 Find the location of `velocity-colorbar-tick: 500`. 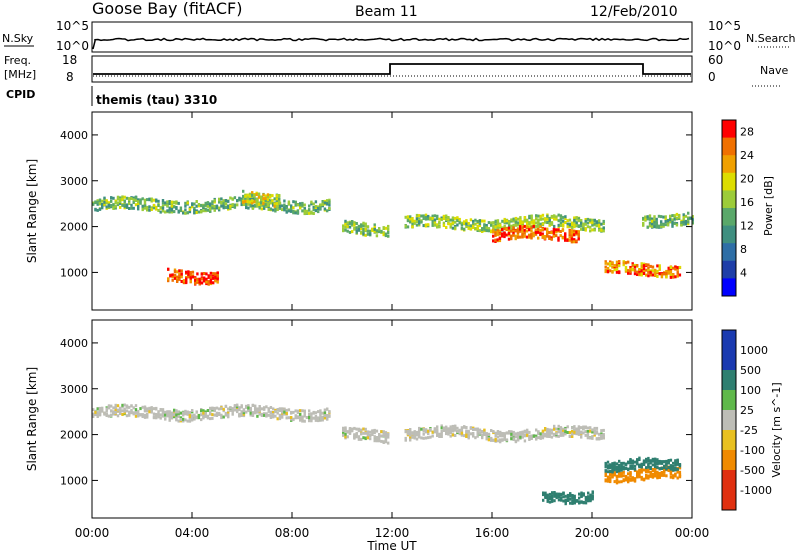

velocity-colorbar-tick: 500 is located at coordinates (750, 370).